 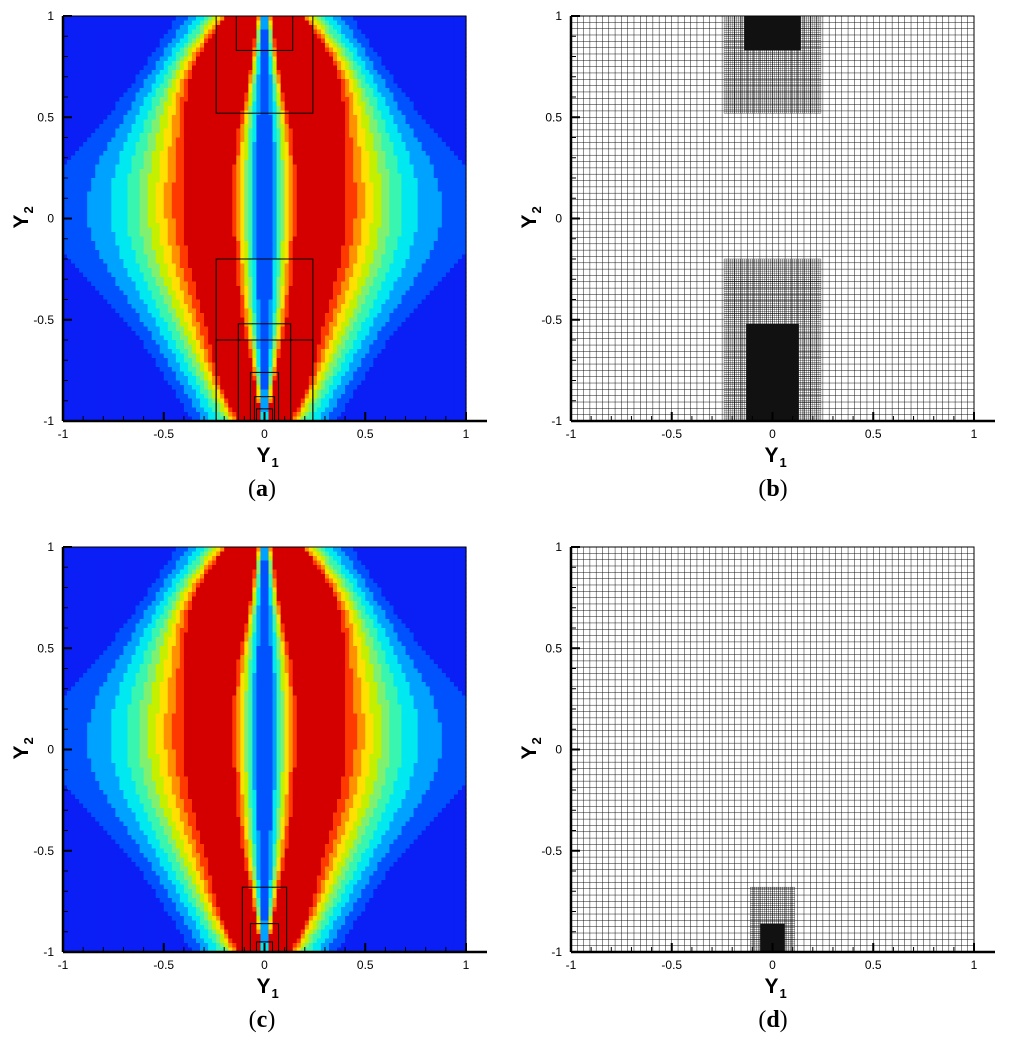 What do you see at coordinates (773, 1020) in the screenshot?
I see `caption-d: (d)` at bounding box center [773, 1020].